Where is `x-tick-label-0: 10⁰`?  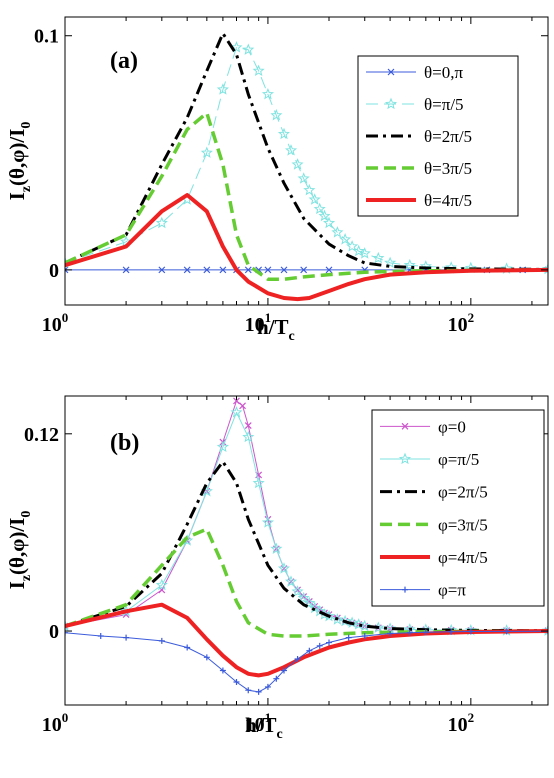 x-tick-label-0: 10⁰ is located at coordinates (55, 323).